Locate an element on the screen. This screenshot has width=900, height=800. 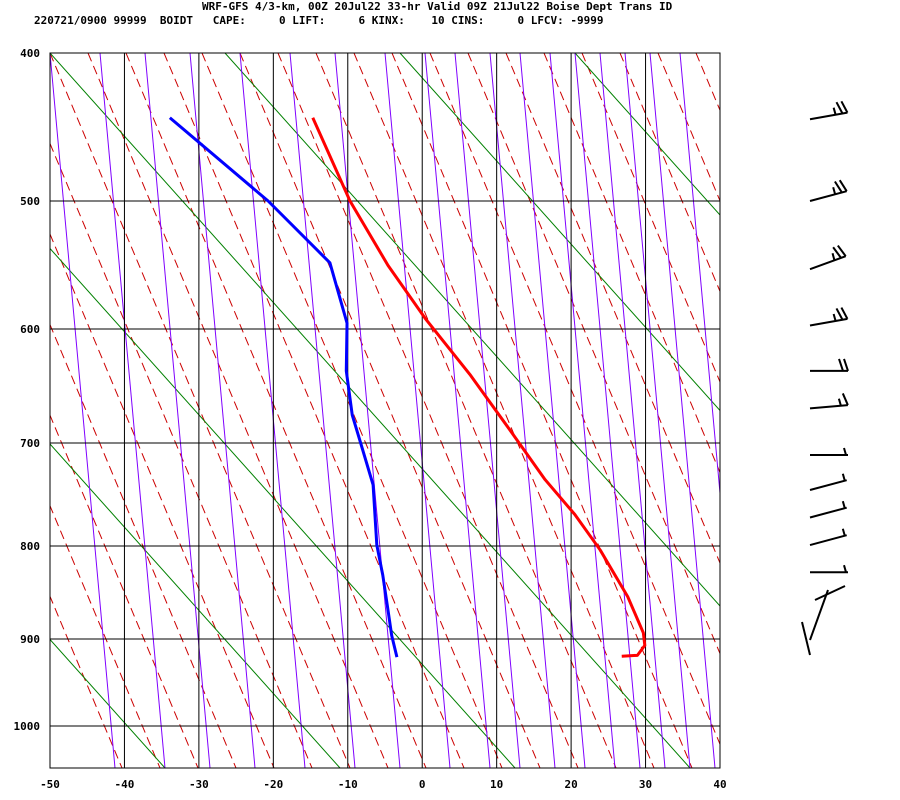
x-tick-label: 0 is located at coordinates (422, 784).